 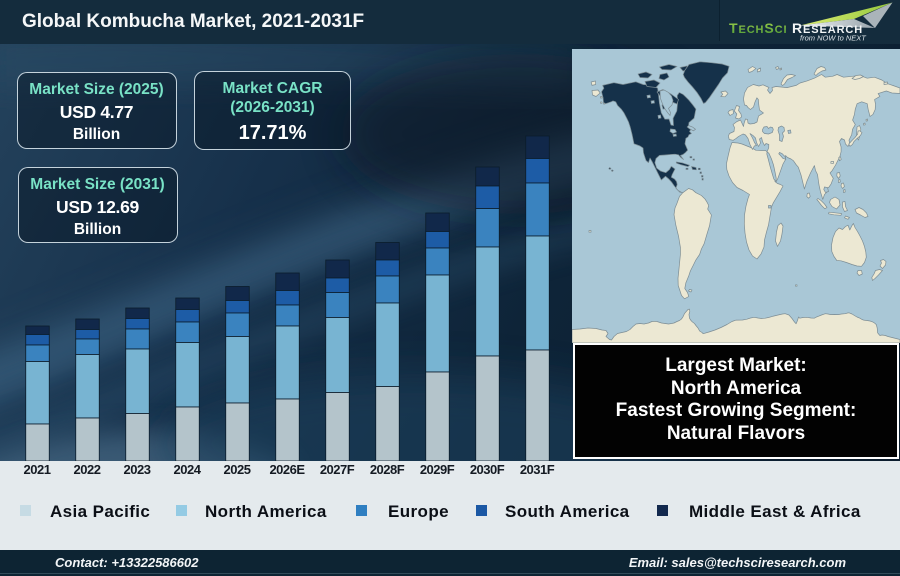 What do you see at coordinates (827, 28) in the screenshot?
I see `svg-text: RESEARCH` at bounding box center [827, 28].